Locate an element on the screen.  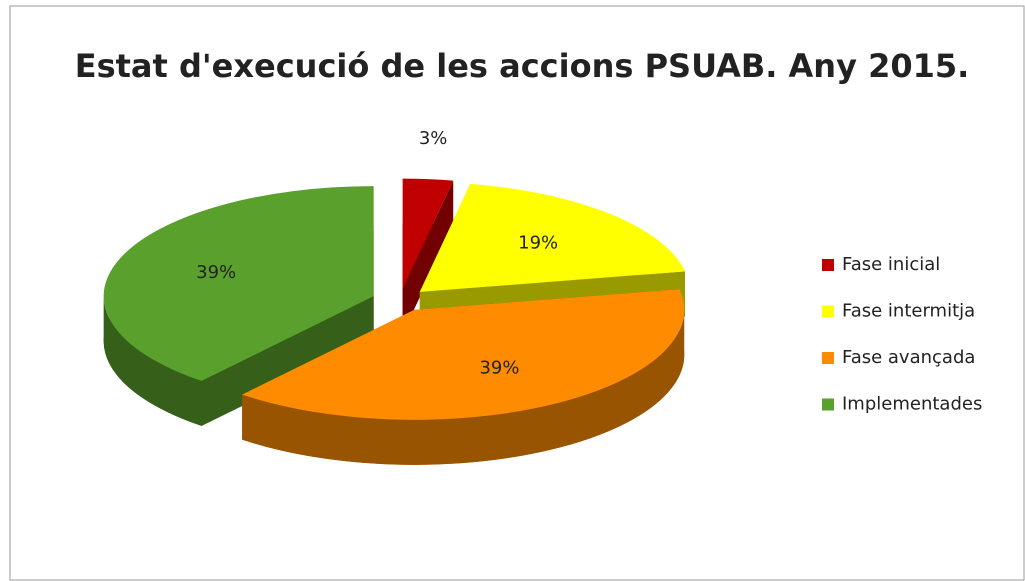
slice-radial-wall is located at coordinates (428, 257).